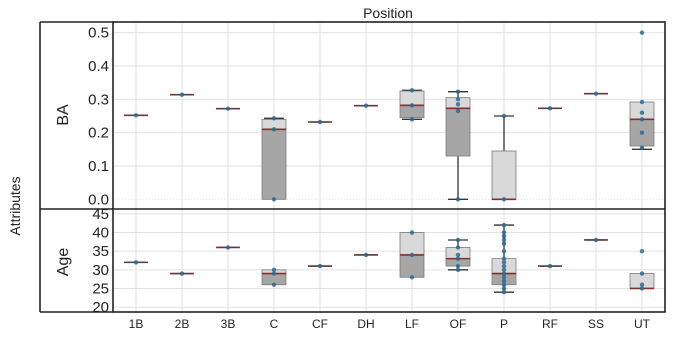  Describe the element at coordinates (182, 324) in the screenshot. I see `x-tick-label: 2B` at that location.